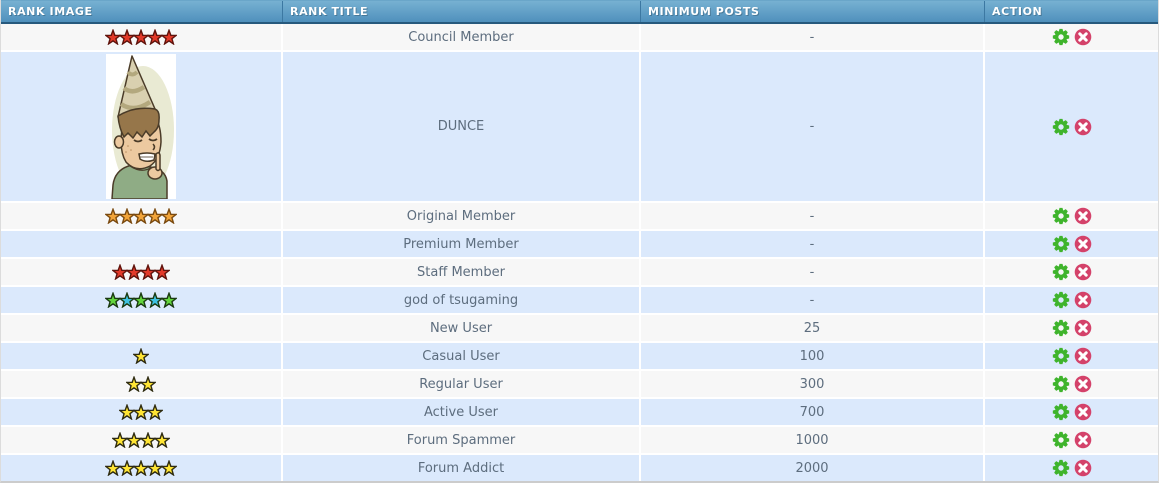 Image resolution: width=1159 pixels, height=483 pixels. I want to click on column-header-minimum-posts: MINIMUM POSTS, so click(813, 11).